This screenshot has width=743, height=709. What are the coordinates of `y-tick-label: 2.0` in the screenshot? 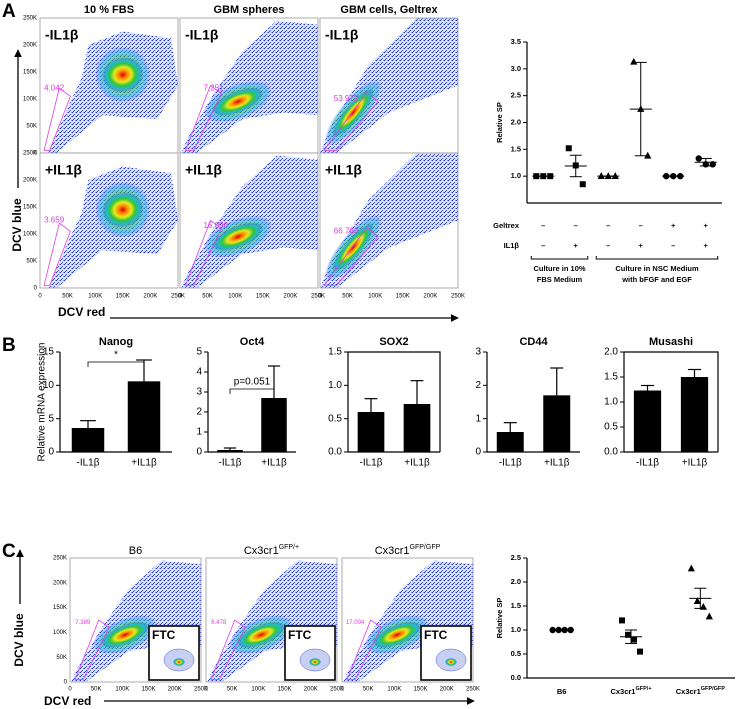 It's located at (516, 581).